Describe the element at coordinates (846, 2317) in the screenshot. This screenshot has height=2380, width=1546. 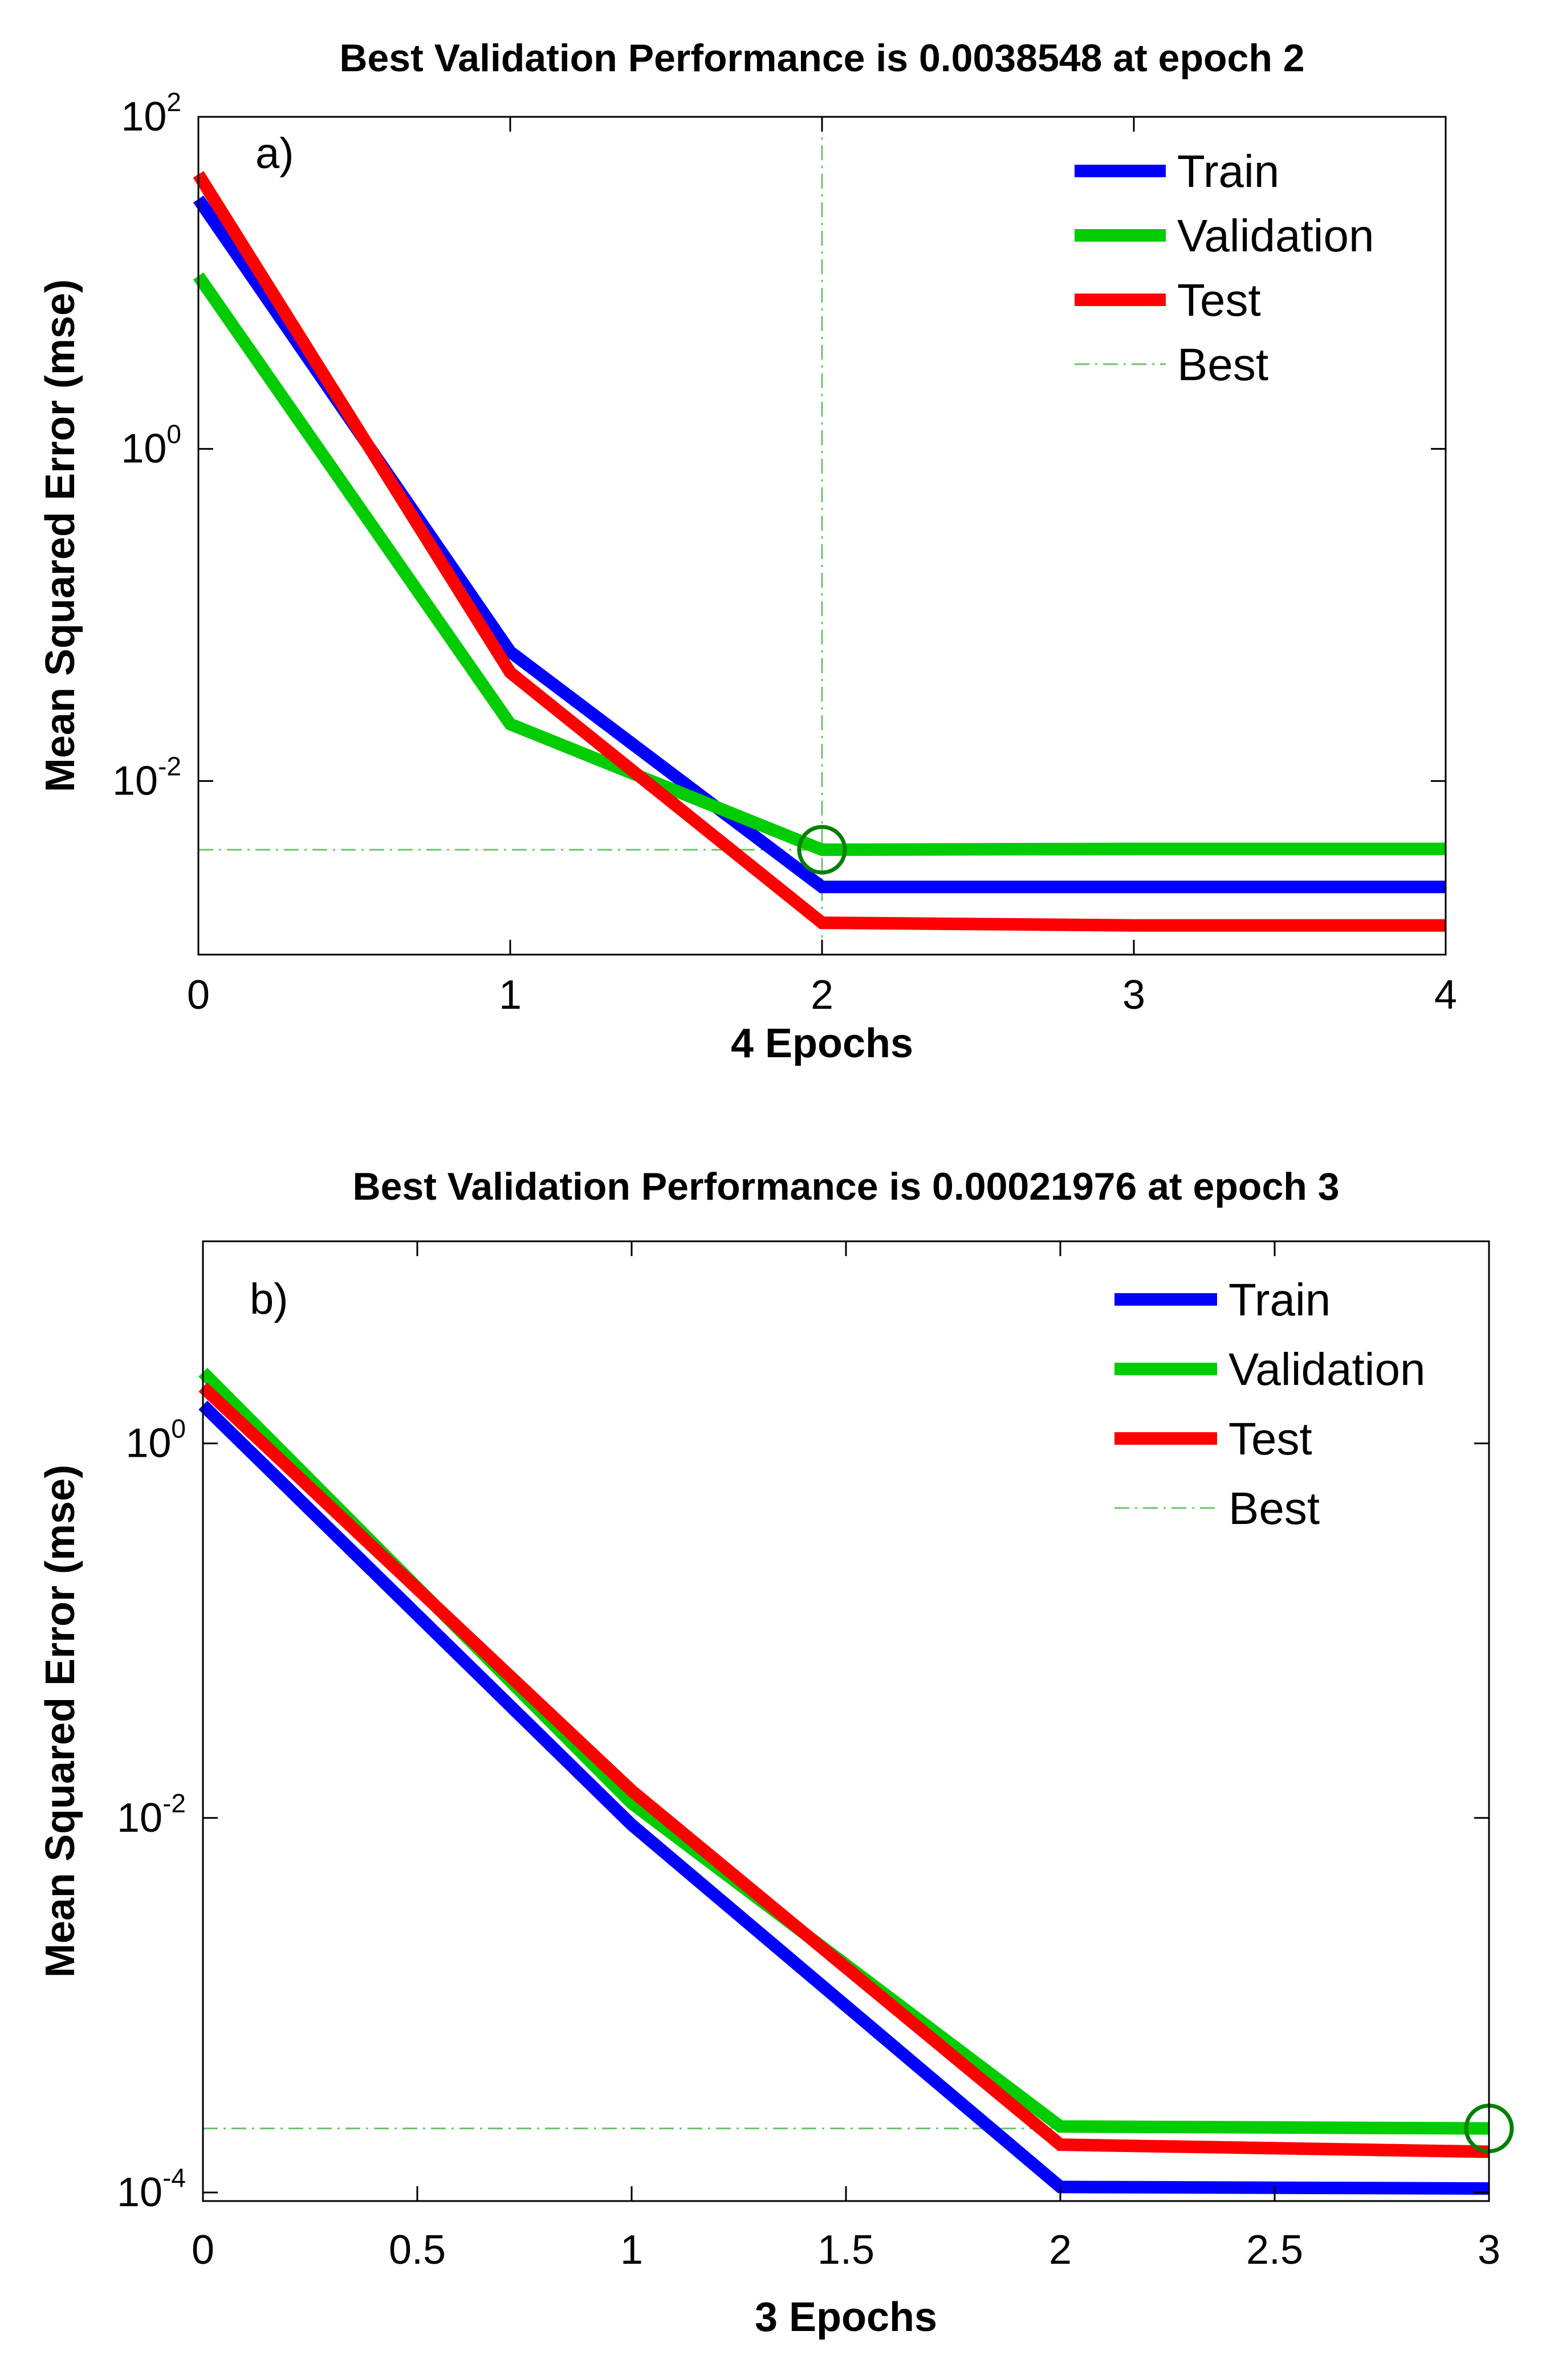
I see `x-axis-label: 3 Epochs` at that location.